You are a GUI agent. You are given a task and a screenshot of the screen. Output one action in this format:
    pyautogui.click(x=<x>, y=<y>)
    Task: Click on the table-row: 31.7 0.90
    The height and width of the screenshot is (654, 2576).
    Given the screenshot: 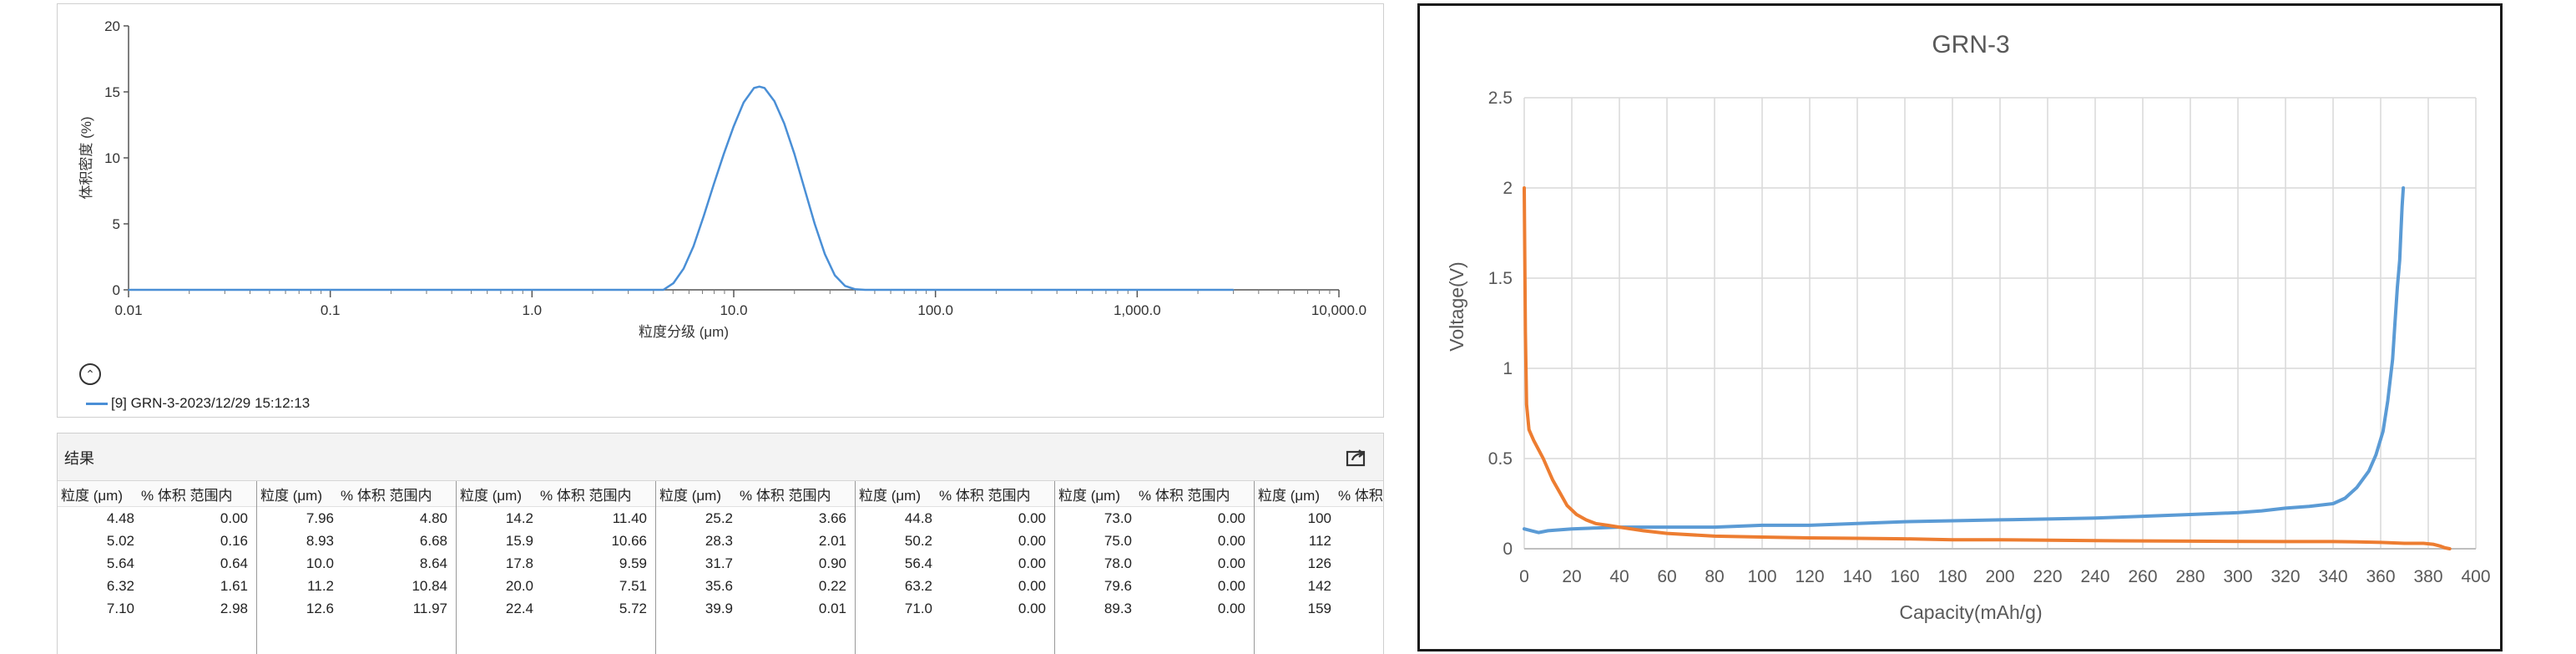 What is the action you would take?
    pyautogui.click(x=755, y=563)
    